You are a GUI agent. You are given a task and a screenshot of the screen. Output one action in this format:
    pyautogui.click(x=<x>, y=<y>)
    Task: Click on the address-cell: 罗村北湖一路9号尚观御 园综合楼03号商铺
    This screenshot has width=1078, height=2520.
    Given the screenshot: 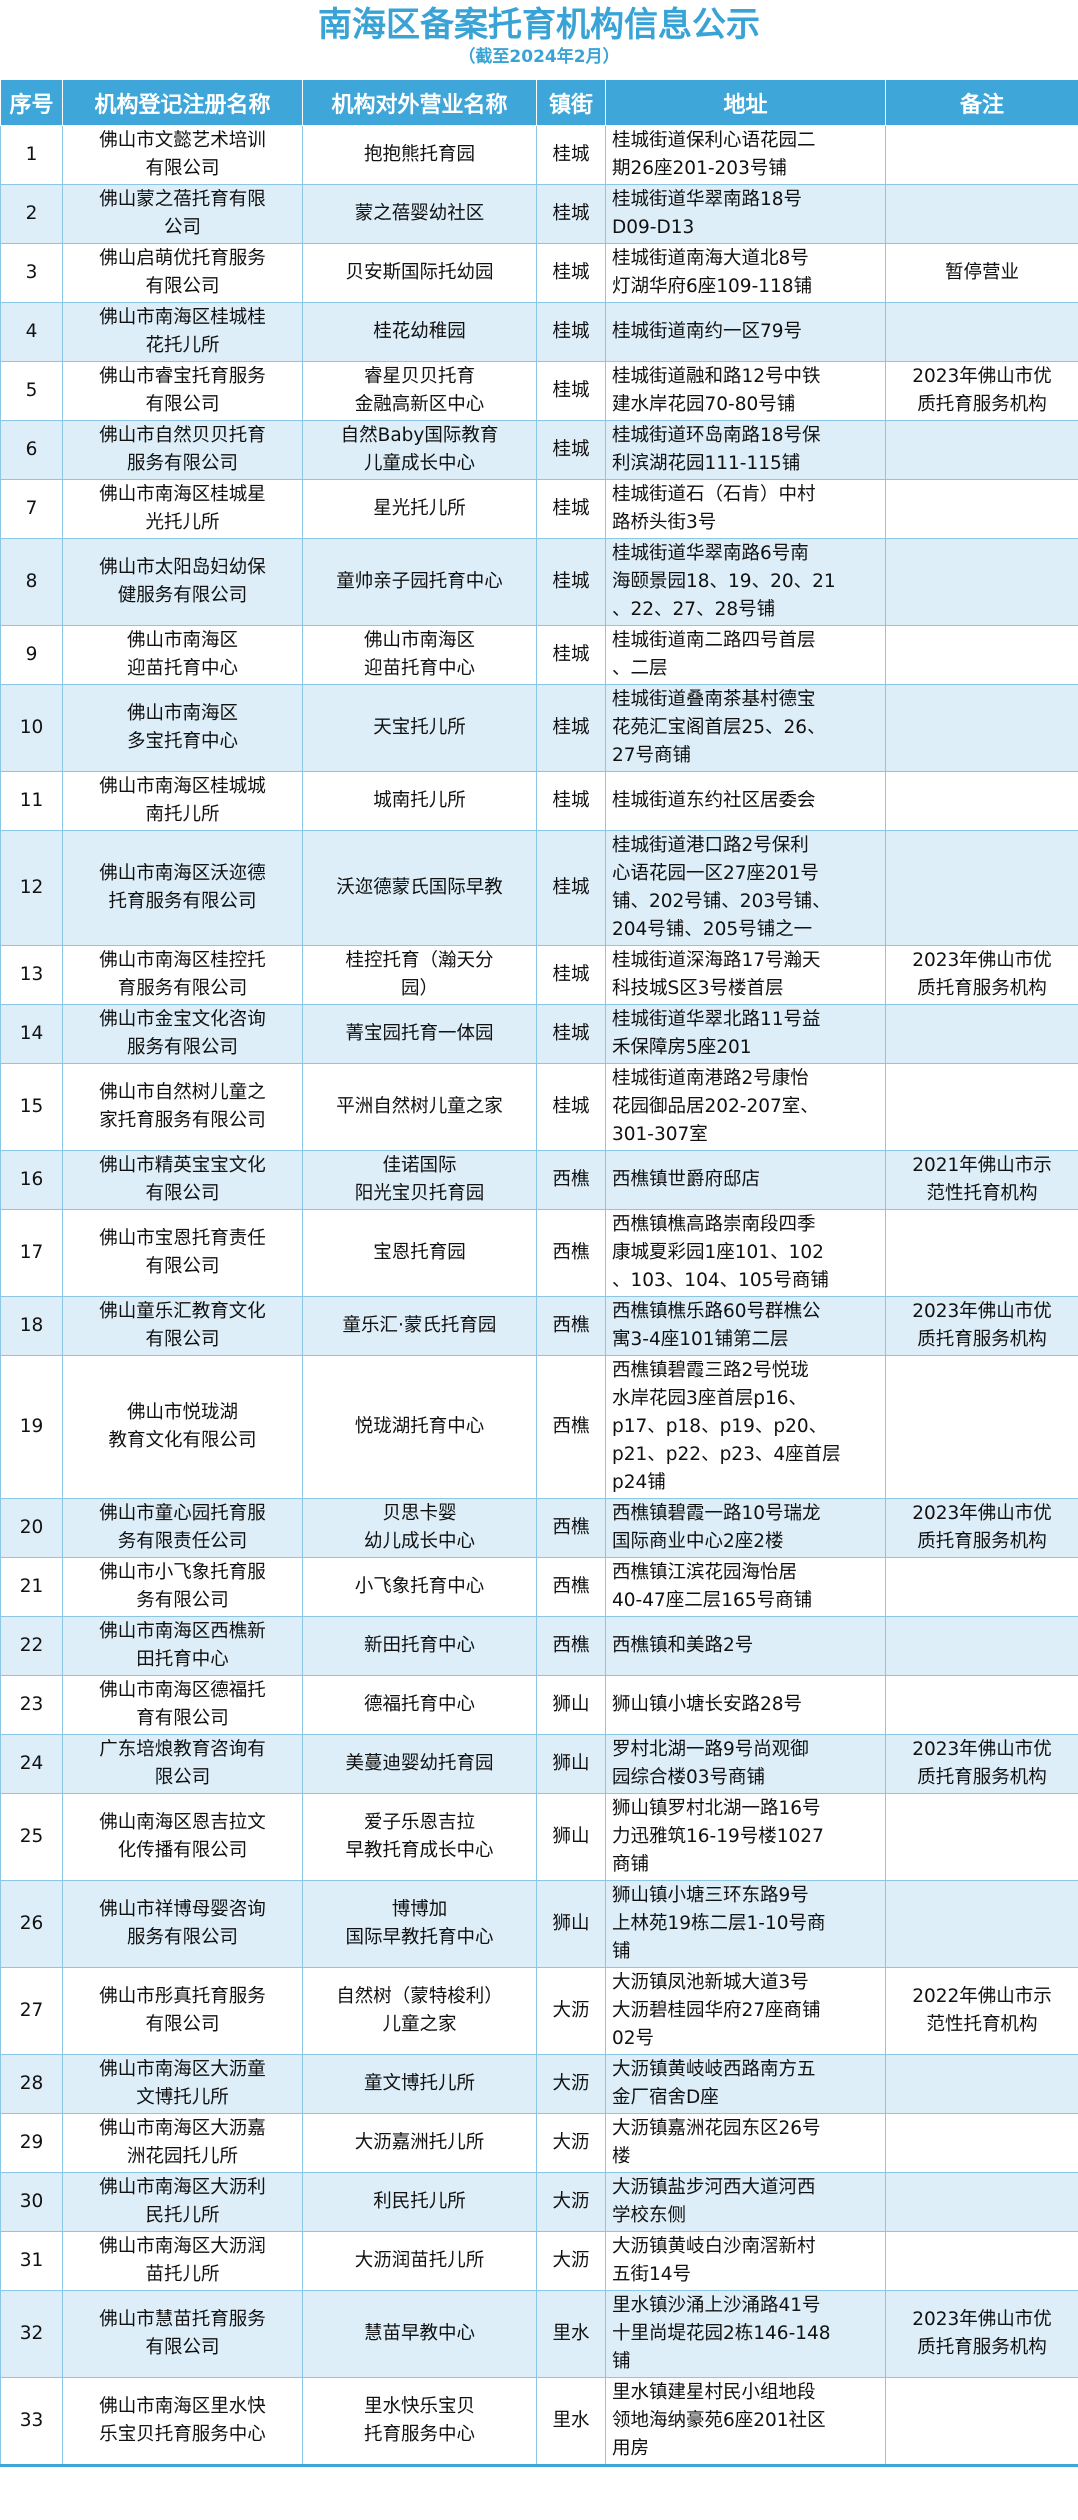 What is the action you would take?
    pyautogui.click(x=745, y=1764)
    